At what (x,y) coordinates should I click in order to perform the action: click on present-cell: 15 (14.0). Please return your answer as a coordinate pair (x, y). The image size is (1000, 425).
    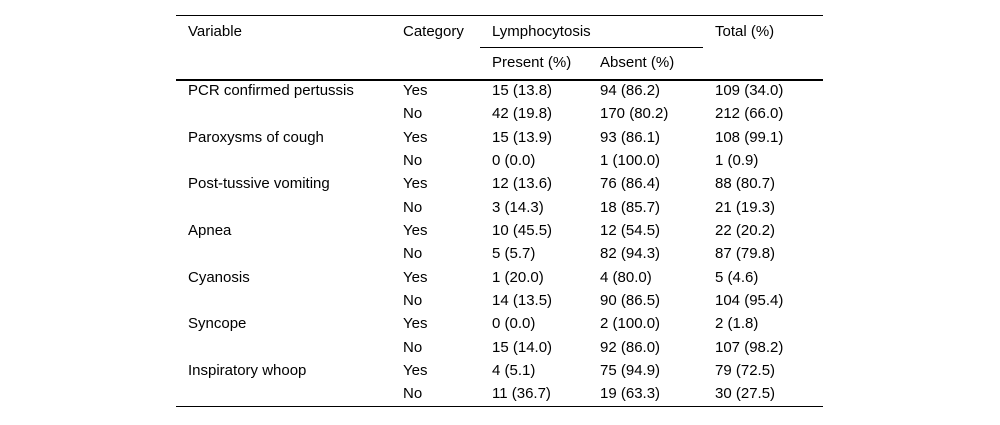
    Looking at the image, I should click on (522, 347).